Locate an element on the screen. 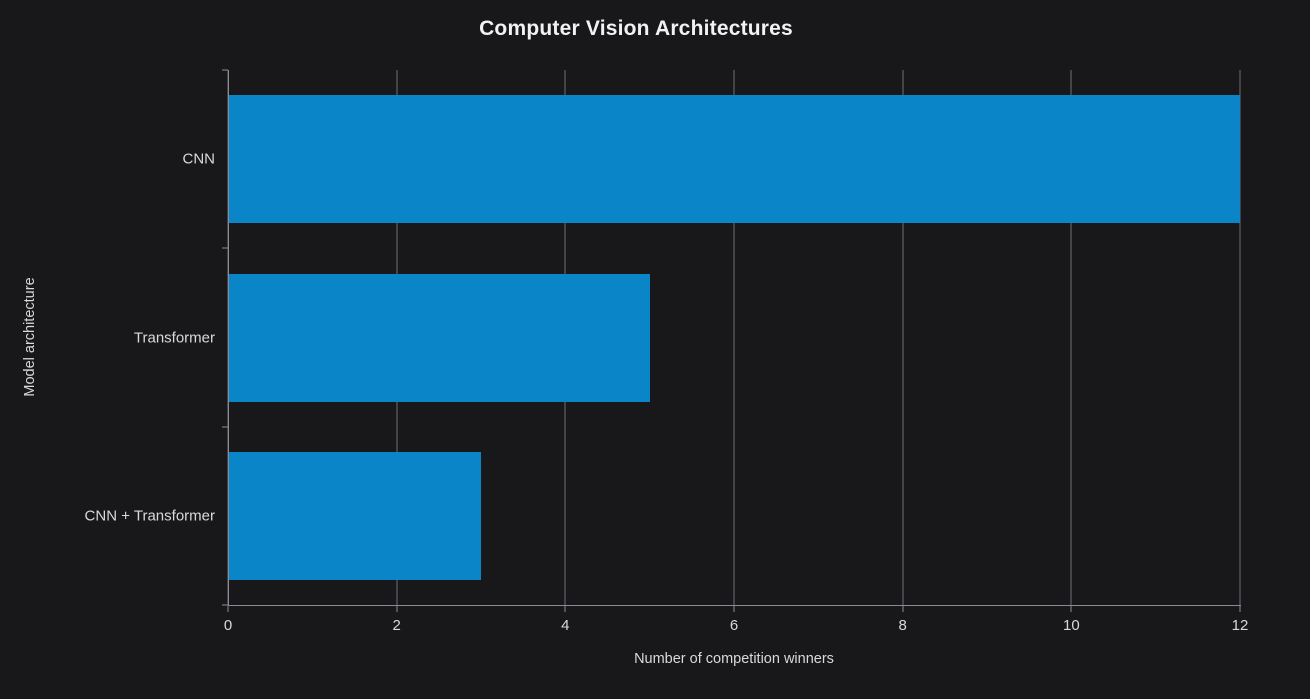 This screenshot has height=699, width=1310. y-axis-line is located at coordinates (228, 338).